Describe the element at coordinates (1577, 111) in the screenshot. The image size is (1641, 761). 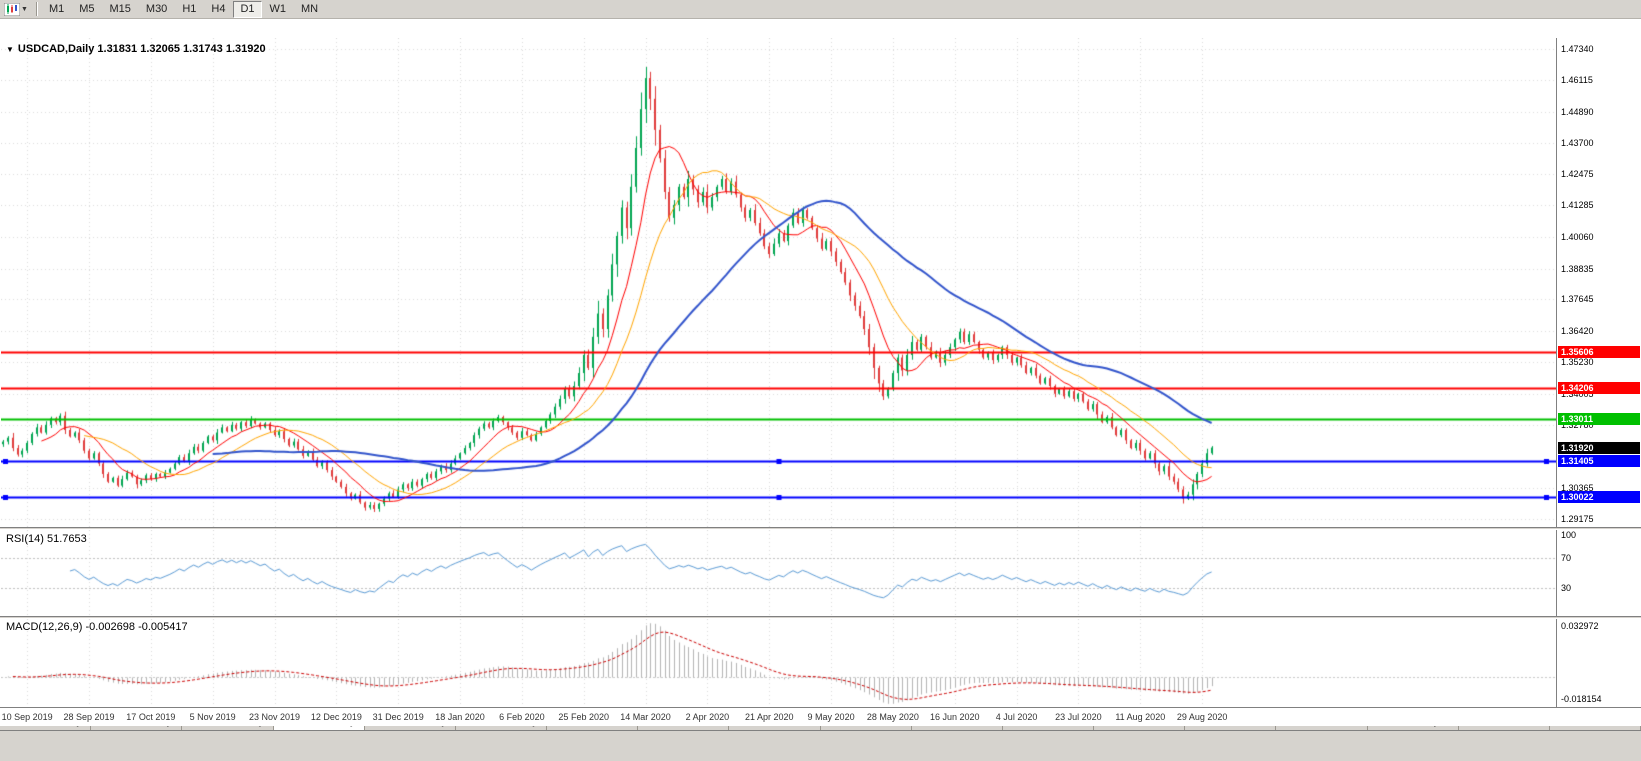
I see `price-tick-label: 1.44890` at that location.